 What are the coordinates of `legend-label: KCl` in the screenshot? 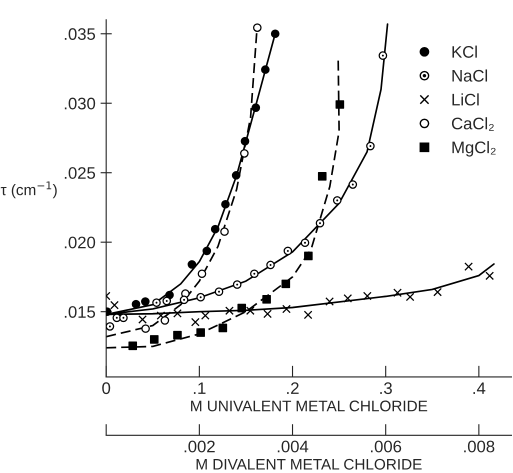 It's located at (464, 52).